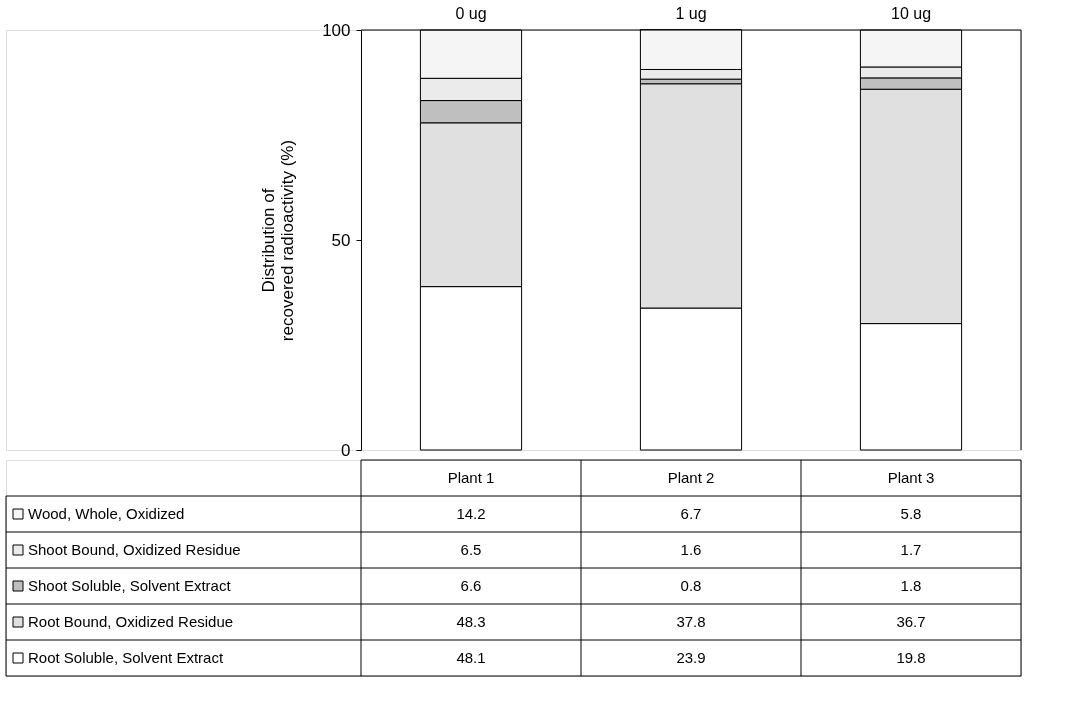 The height and width of the screenshot is (717, 1089). I want to click on legend-label: Root Soluble, Solvent Extract, so click(126, 657).